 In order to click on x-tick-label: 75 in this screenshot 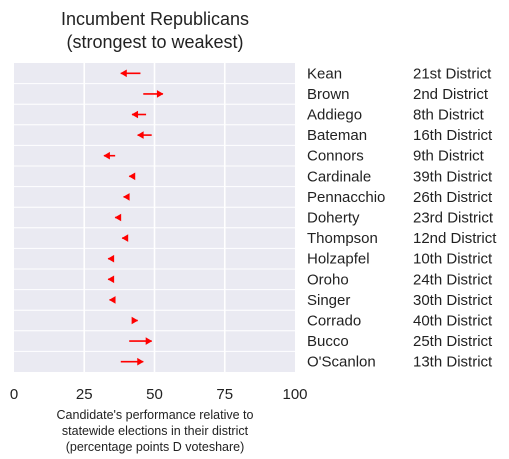, I will do `click(224, 394)`.